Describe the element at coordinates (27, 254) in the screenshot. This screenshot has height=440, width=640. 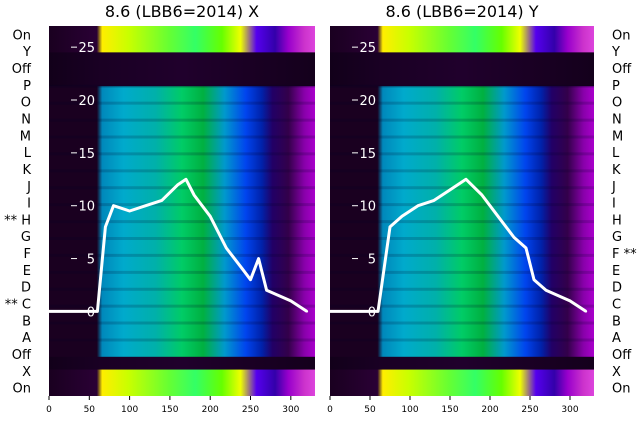
I see `row-label: F` at that location.